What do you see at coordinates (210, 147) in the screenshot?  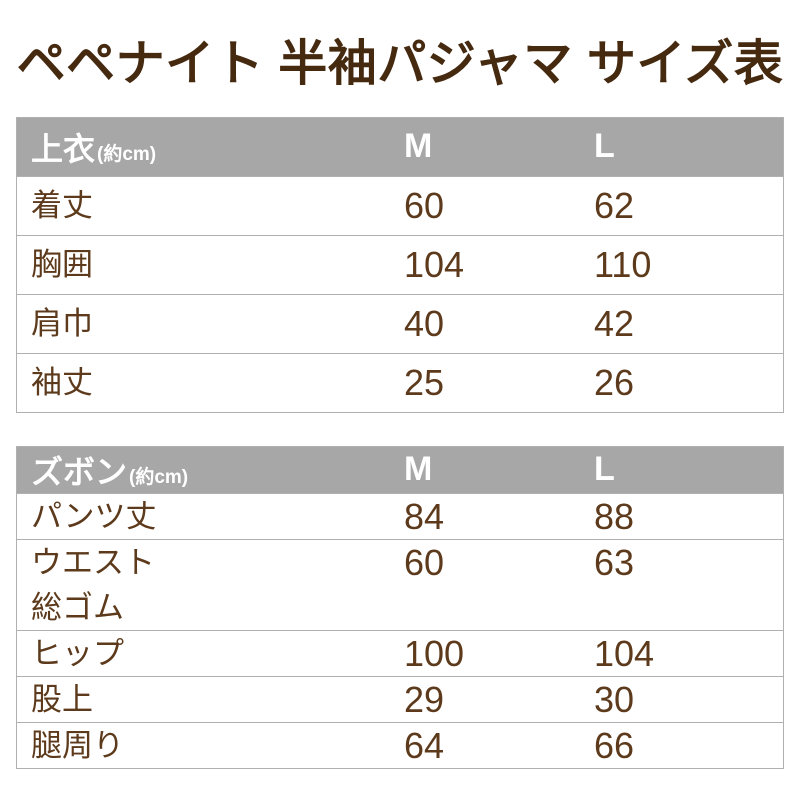 I see `tops-header-label-cell: 上衣 (約cm)` at bounding box center [210, 147].